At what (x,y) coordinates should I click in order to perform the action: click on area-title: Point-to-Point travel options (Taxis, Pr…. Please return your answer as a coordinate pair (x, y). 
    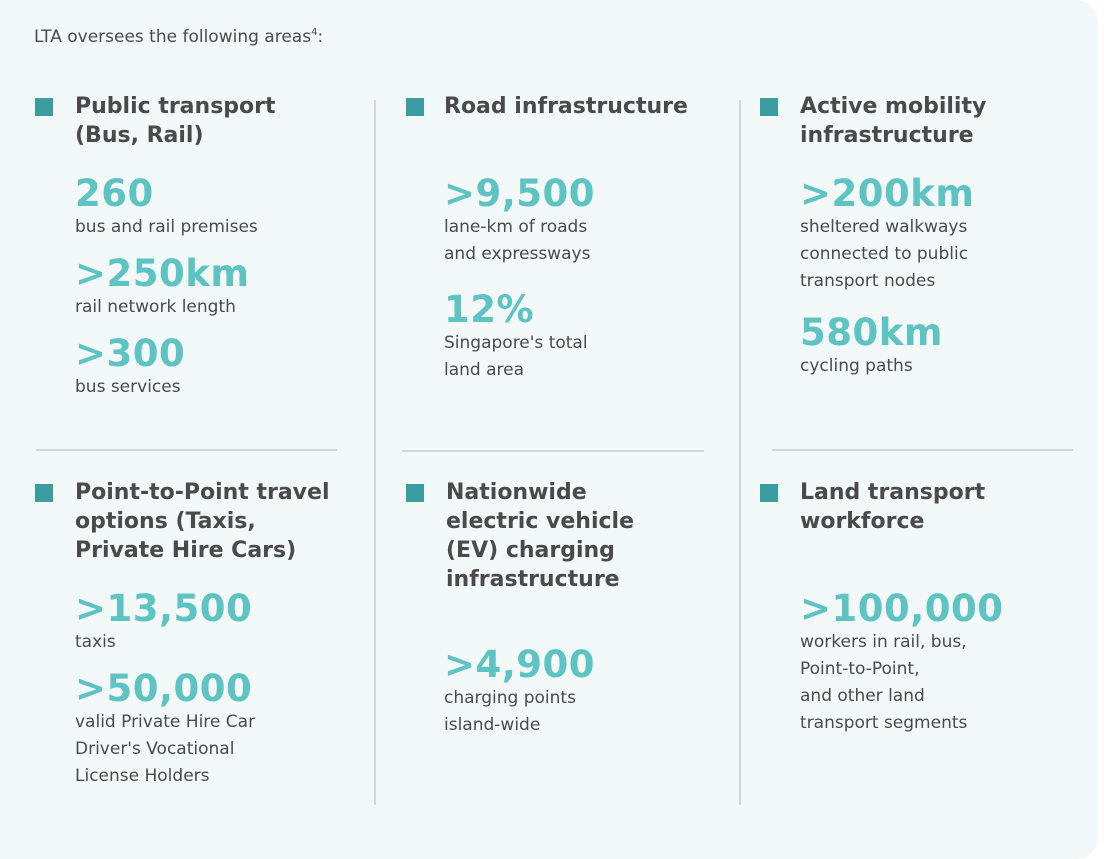
    Looking at the image, I should click on (202, 521).